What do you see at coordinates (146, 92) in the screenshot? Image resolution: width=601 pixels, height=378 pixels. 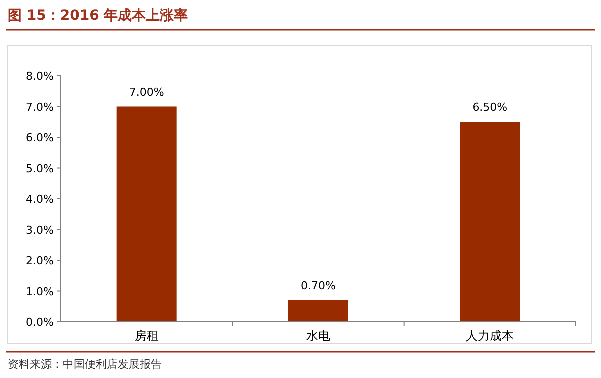 I see `data-label: 7.00%` at bounding box center [146, 92].